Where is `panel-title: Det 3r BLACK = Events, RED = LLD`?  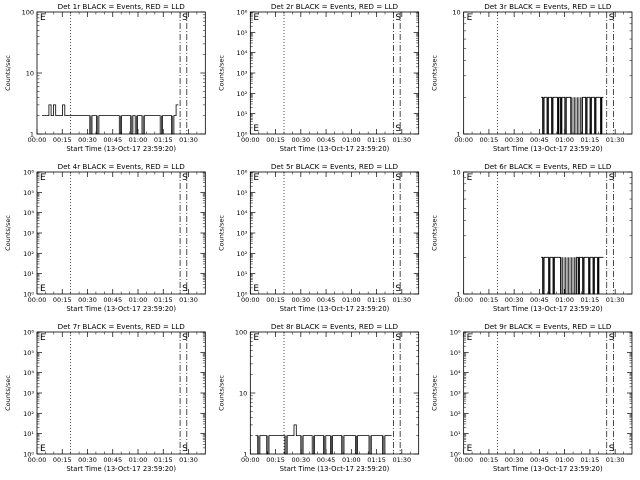 panel-title: Det 3r BLACK = Events, RED = LLD is located at coordinates (548, 6).